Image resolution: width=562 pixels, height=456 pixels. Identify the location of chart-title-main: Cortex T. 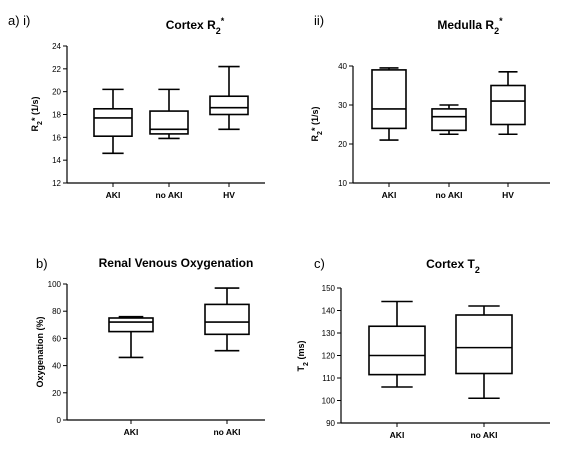
(450, 264).